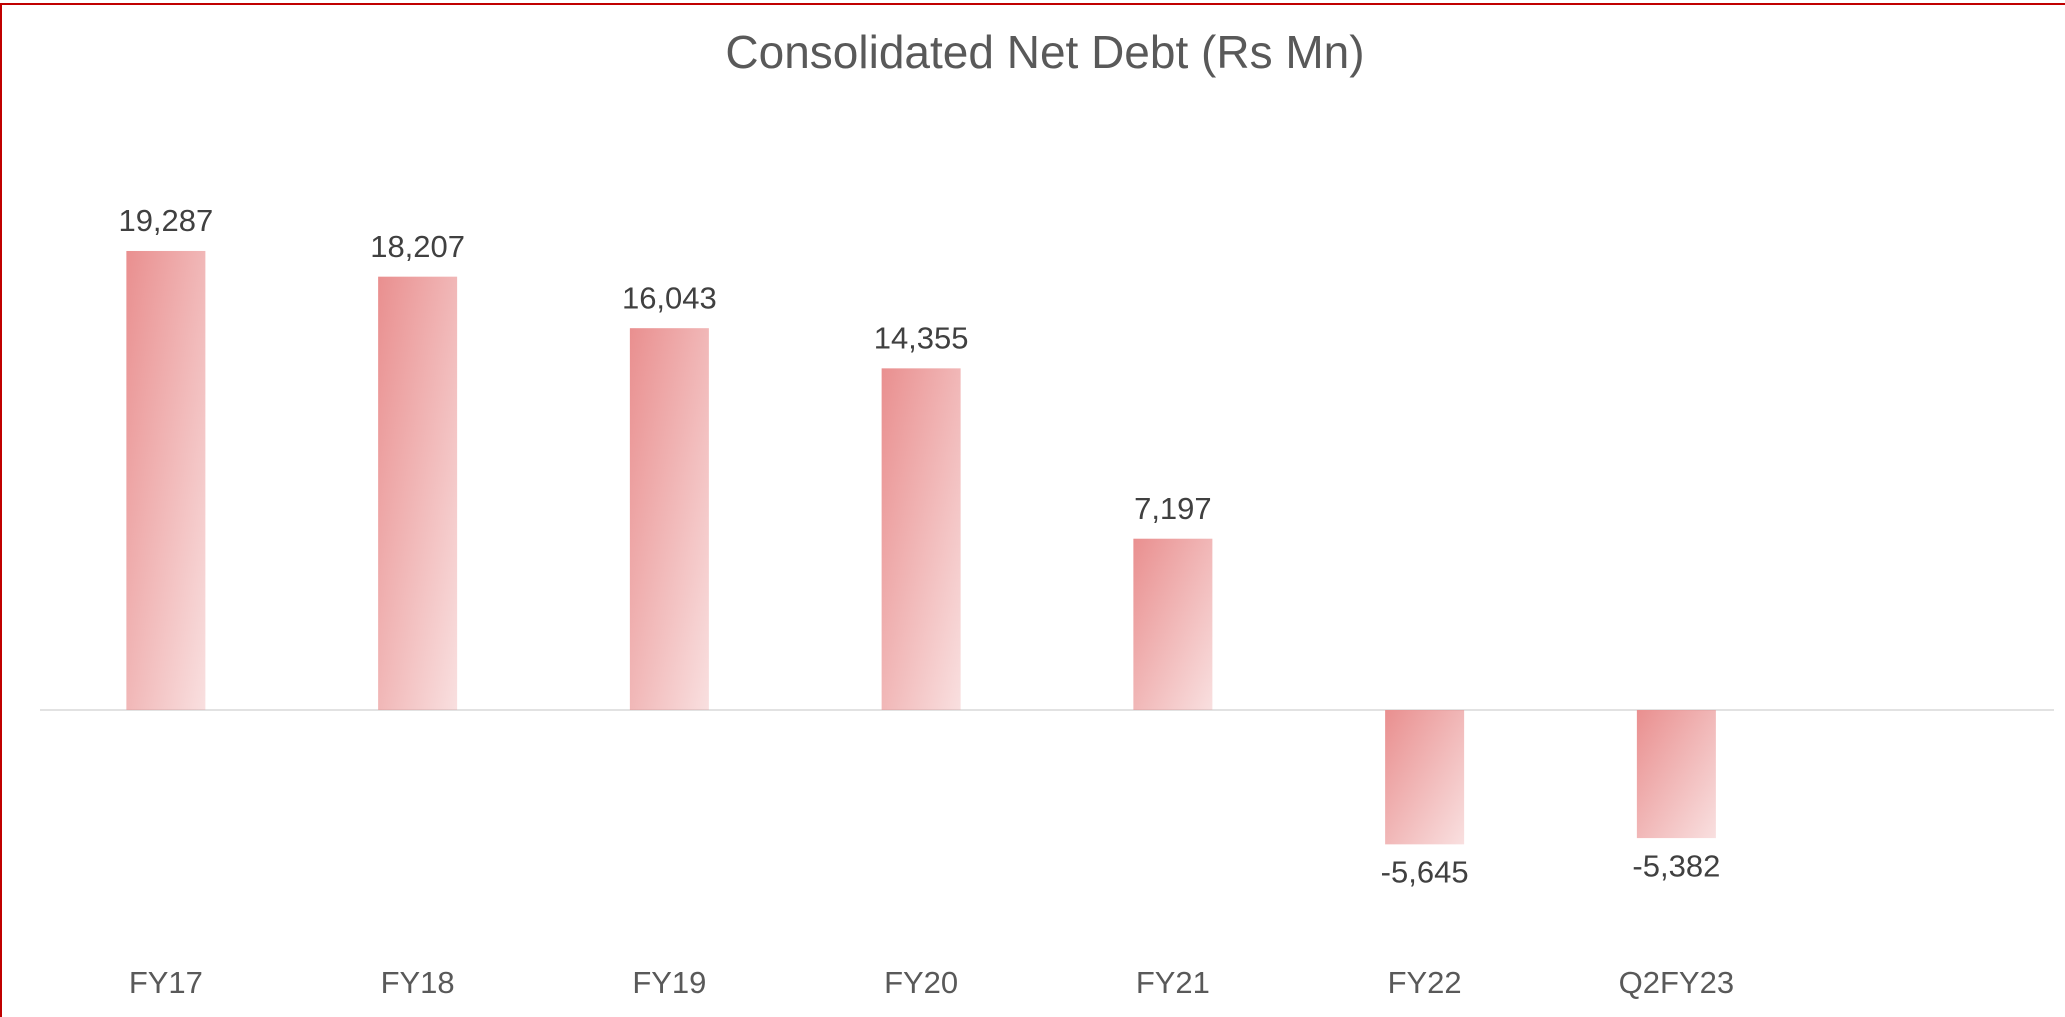 This screenshot has height=1017, width=2065. What do you see at coordinates (1044, 52) in the screenshot?
I see `chart-title: Consolidated Net Debt (Rs Mn)` at bounding box center [1044, 52].